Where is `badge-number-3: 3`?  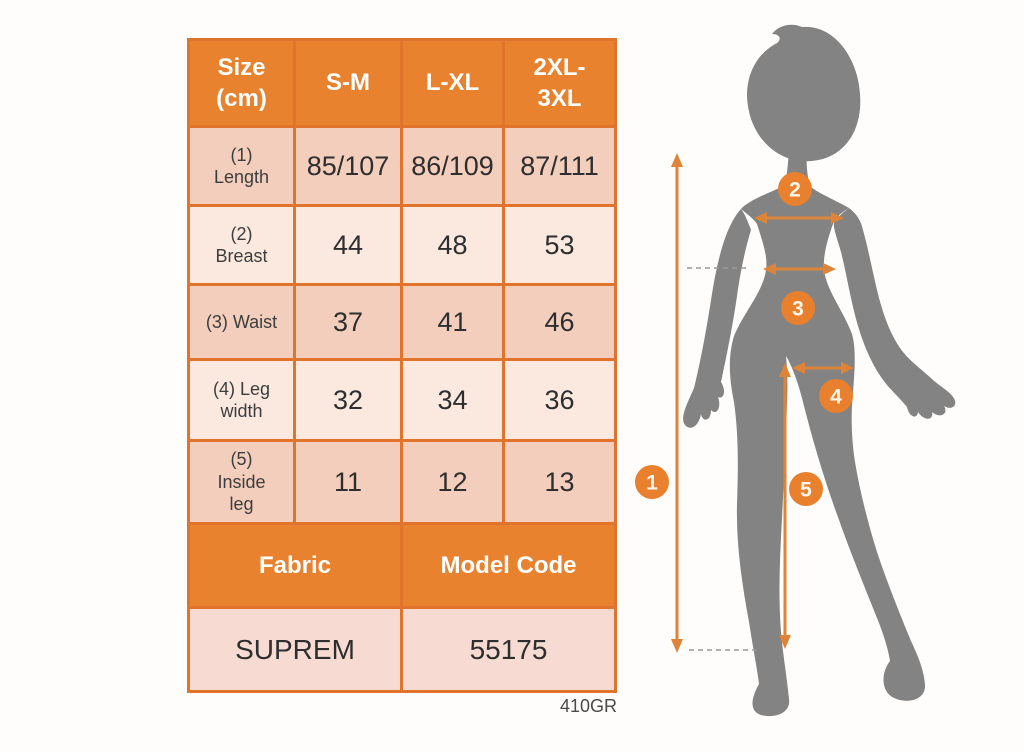
badge-number-3: 3 is located at coordinates (798, 309).